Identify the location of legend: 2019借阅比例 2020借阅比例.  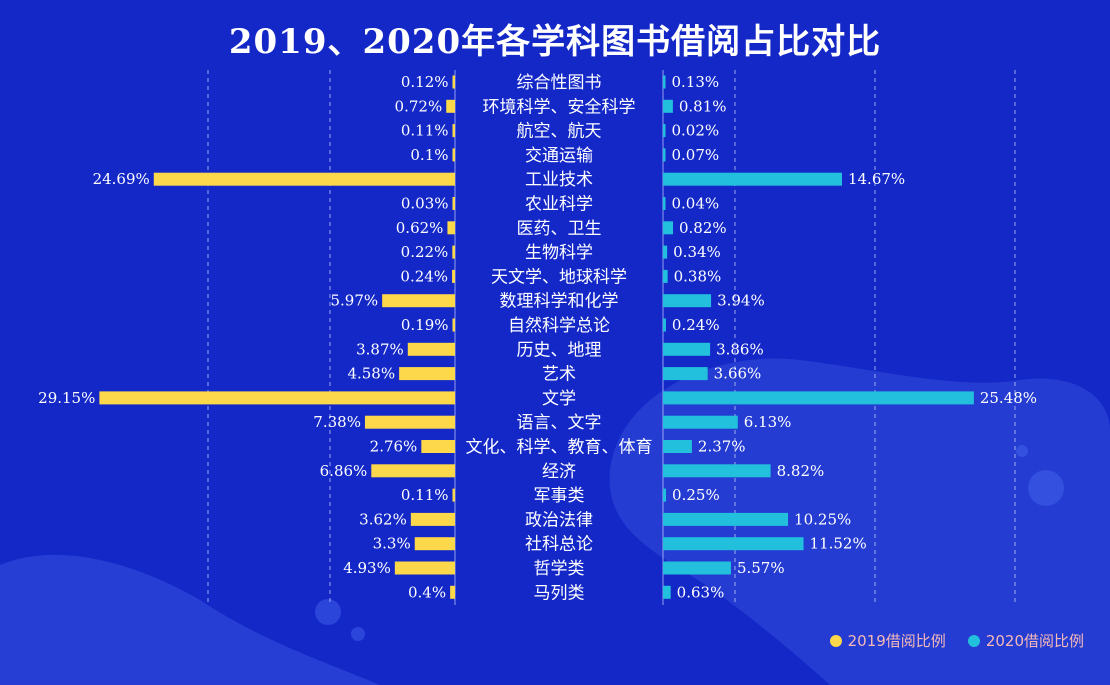
(956, 640).